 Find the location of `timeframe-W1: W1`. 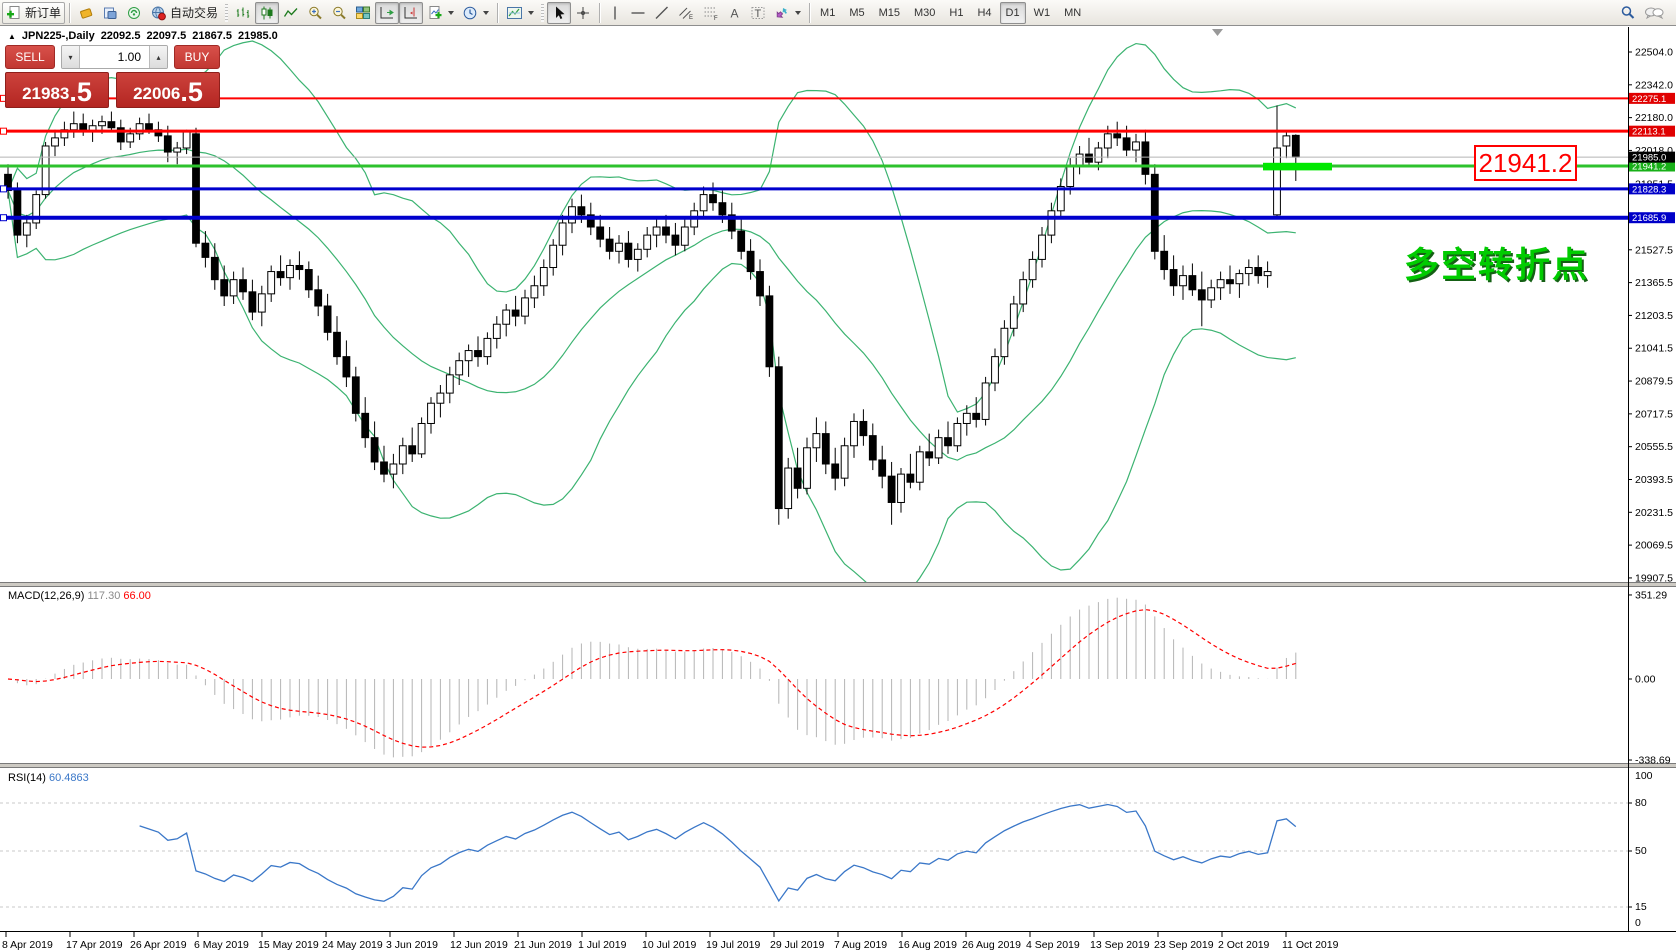

timeframe-W1: W1 is located at coordinates (1042, 12).